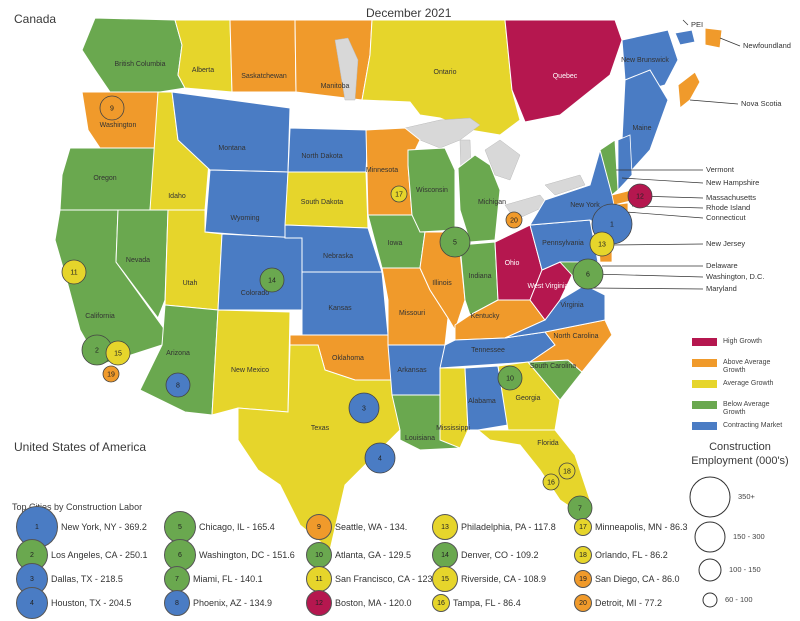 The width and height of the screenshot is (800, 621). What do you see at coordinates (100, 316) in the screenshot?
I see `label-california: California` at bounding box center [100, 316].